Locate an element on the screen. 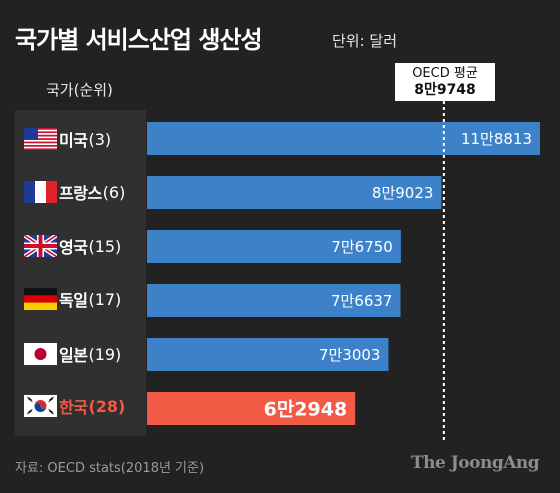  france-flag-icon is located at coordinates (40, 192).